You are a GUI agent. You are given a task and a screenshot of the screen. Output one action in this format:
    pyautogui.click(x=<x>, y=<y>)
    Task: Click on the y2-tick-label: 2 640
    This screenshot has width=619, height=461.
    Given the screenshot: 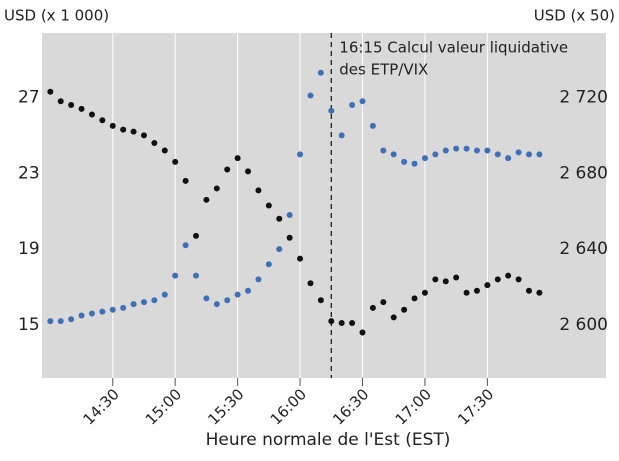 What is the action you would take?
    pyautogui.click(x=583, y=249)
    